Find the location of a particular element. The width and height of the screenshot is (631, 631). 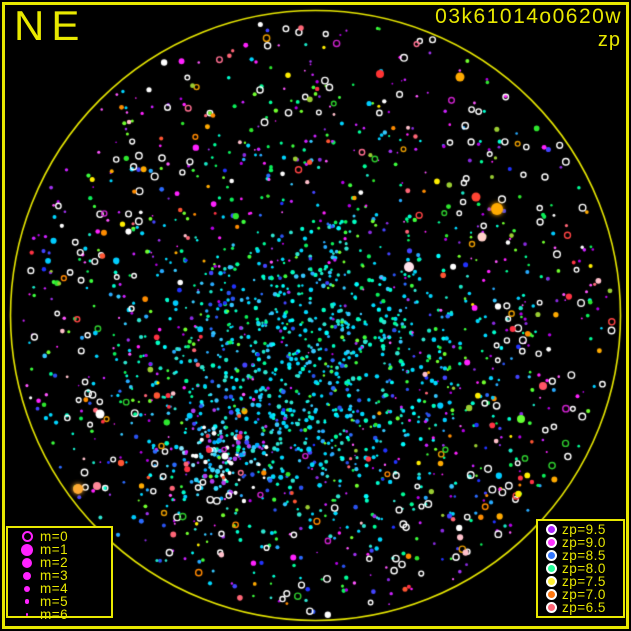

magnitude-legend-row: m=1 is located at coordinates (62, 549).